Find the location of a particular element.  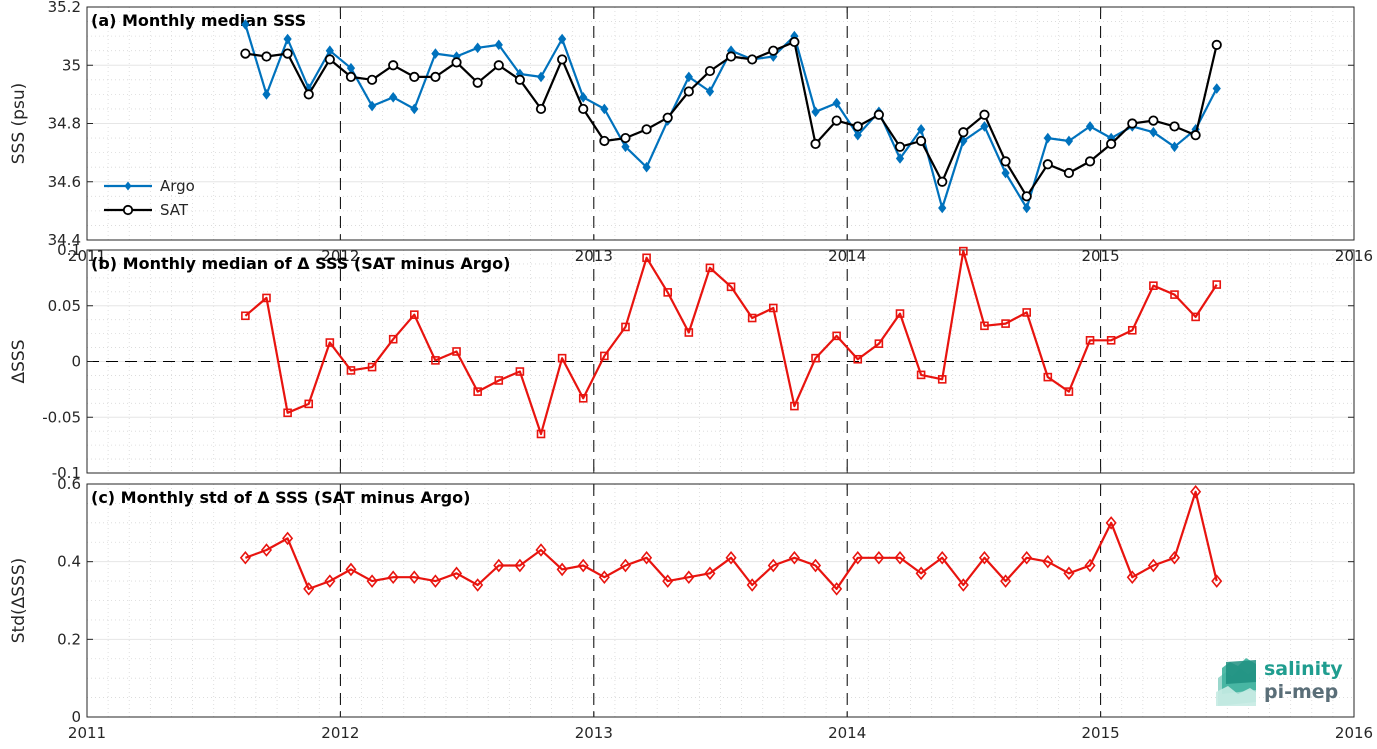

legend-label: SAT is located at coordinates (174, 210).